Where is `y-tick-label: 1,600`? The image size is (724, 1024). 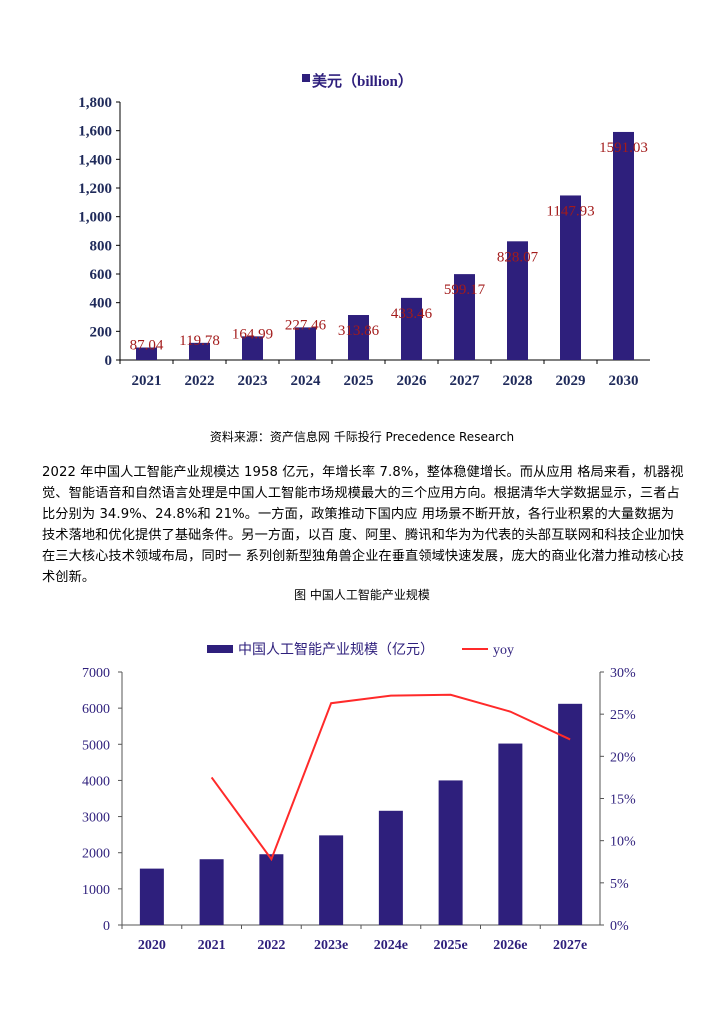
y-tick-label: 1,600 is located at coordinates (95, 132).